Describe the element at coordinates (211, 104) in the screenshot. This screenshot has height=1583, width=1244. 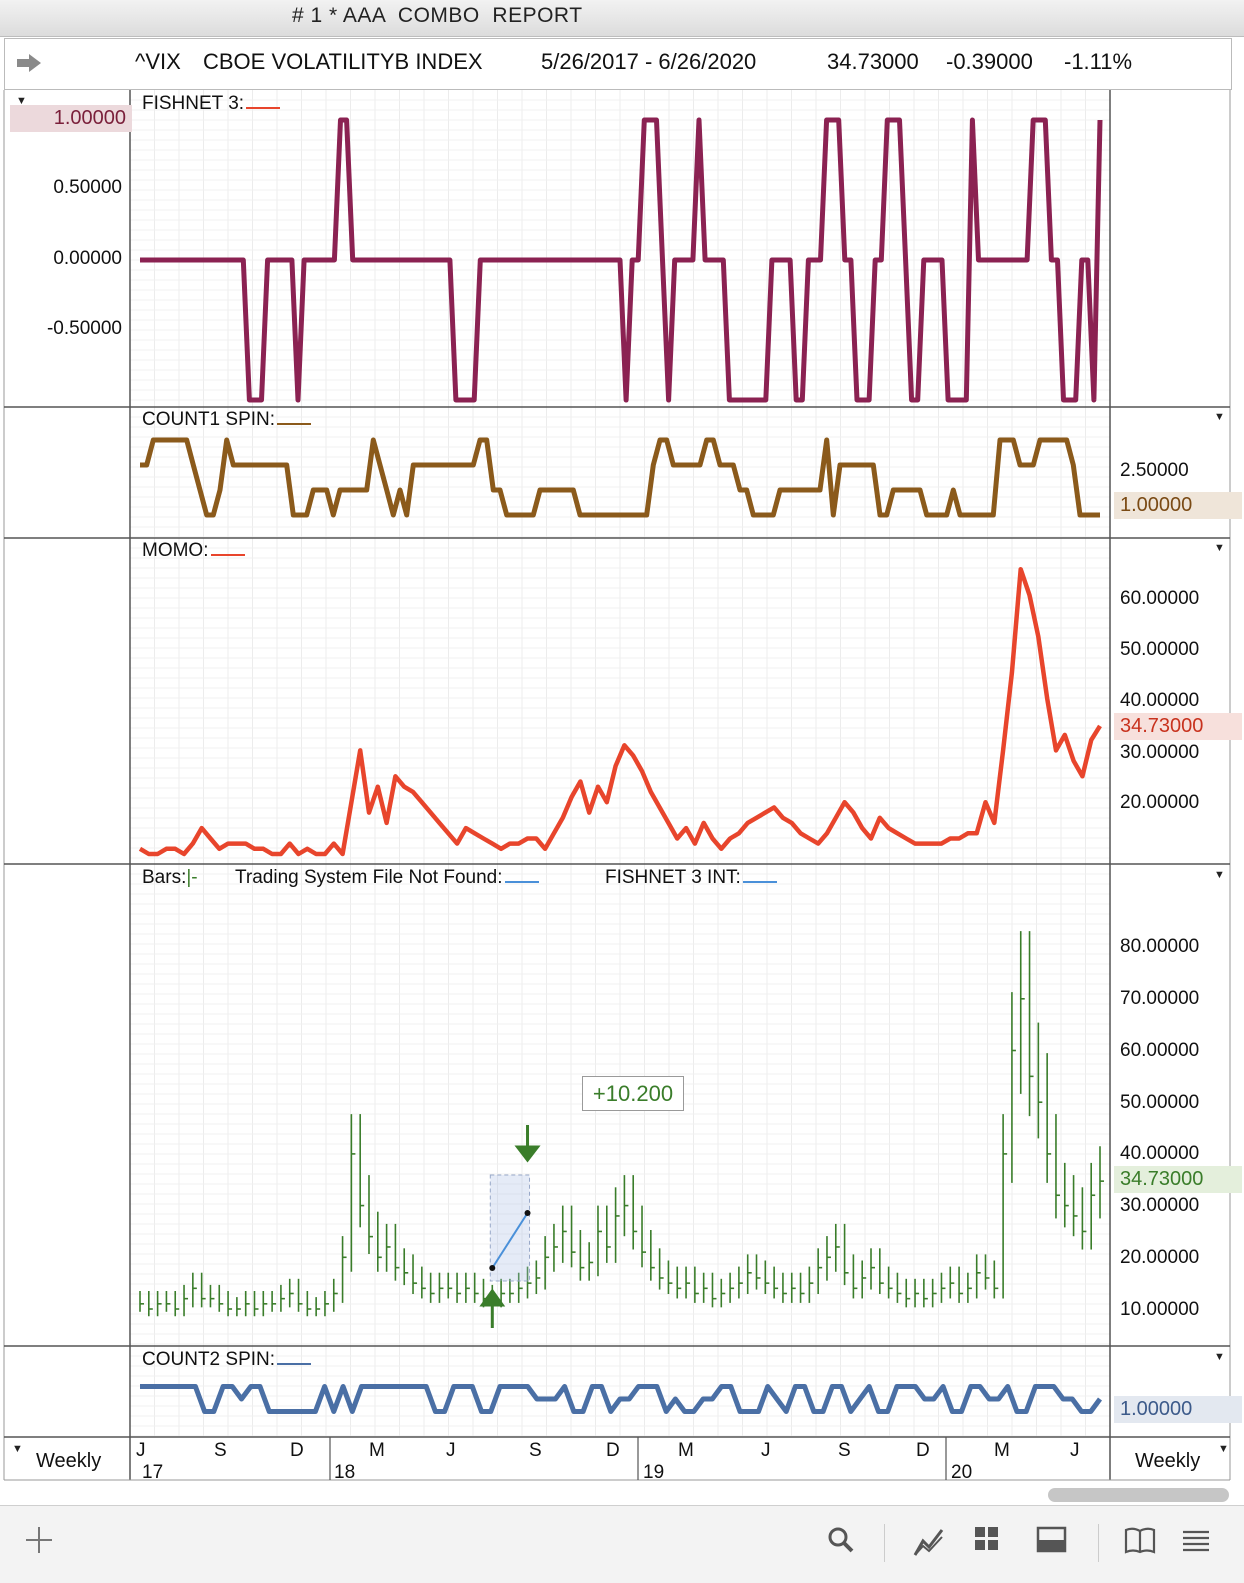
I see `fishnet-label: FISHNET 3:` at that location.